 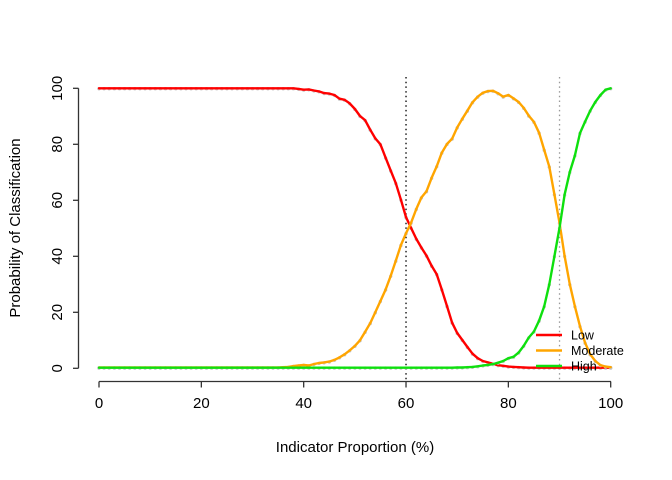 What do you see at coordinates (584, 367) in the screenshot?
I see `legend-label-high: High` at bounding box center [584, 367].